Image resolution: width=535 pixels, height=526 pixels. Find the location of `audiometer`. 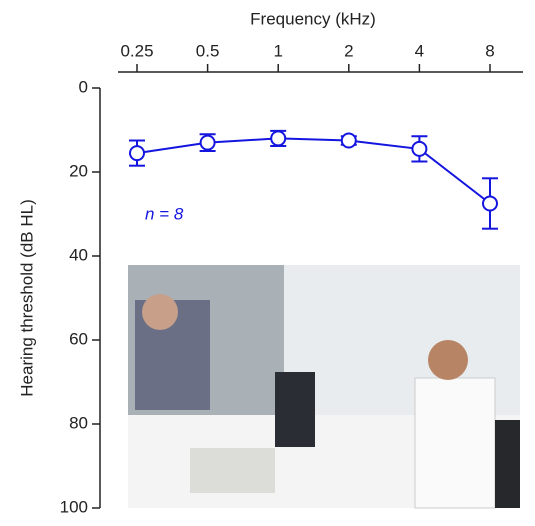

audiometer is located at coordinates (232, 470).